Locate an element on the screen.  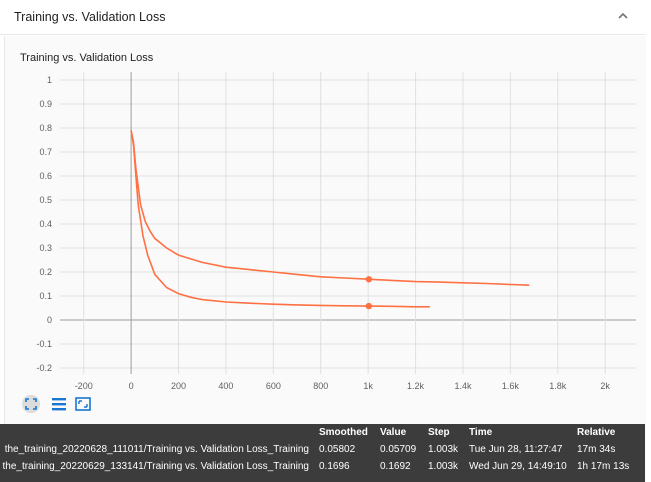
x-tick-label: 1.6k is located at coordinates (511, 386).